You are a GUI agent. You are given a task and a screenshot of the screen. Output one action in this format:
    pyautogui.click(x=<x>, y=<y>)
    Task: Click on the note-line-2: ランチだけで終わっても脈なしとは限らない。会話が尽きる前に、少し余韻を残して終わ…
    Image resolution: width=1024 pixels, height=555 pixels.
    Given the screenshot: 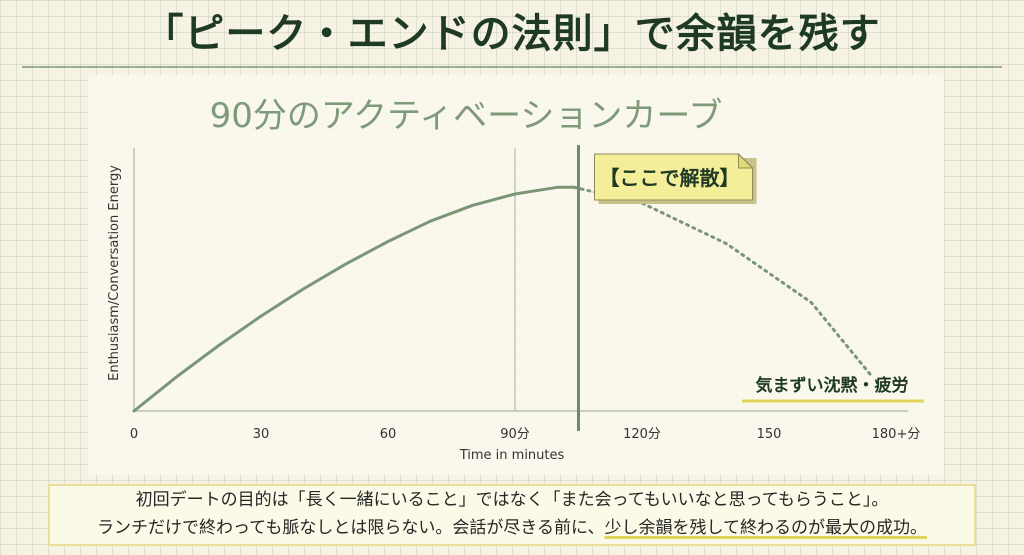 What is the action you would take?
    pyautogui.click(x=512, y=528)
    